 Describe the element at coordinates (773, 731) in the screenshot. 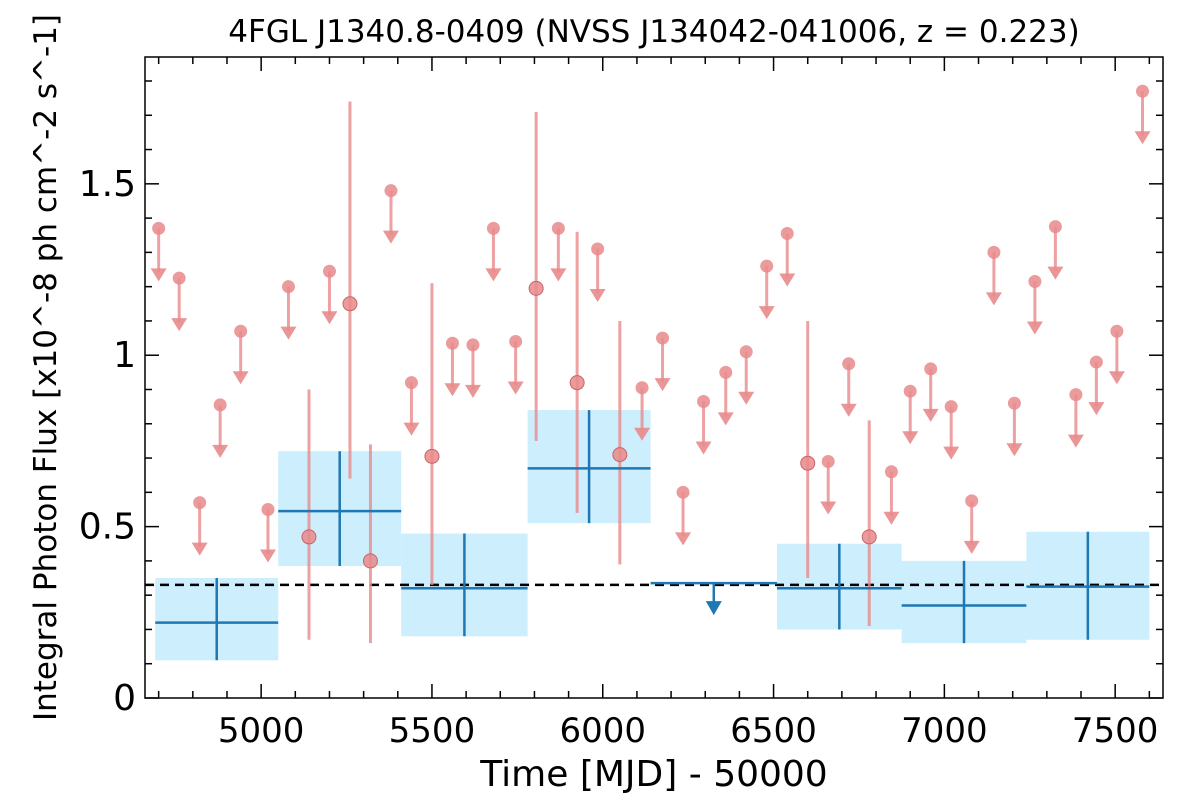

I see `x-tick-label: 6500` at that location.